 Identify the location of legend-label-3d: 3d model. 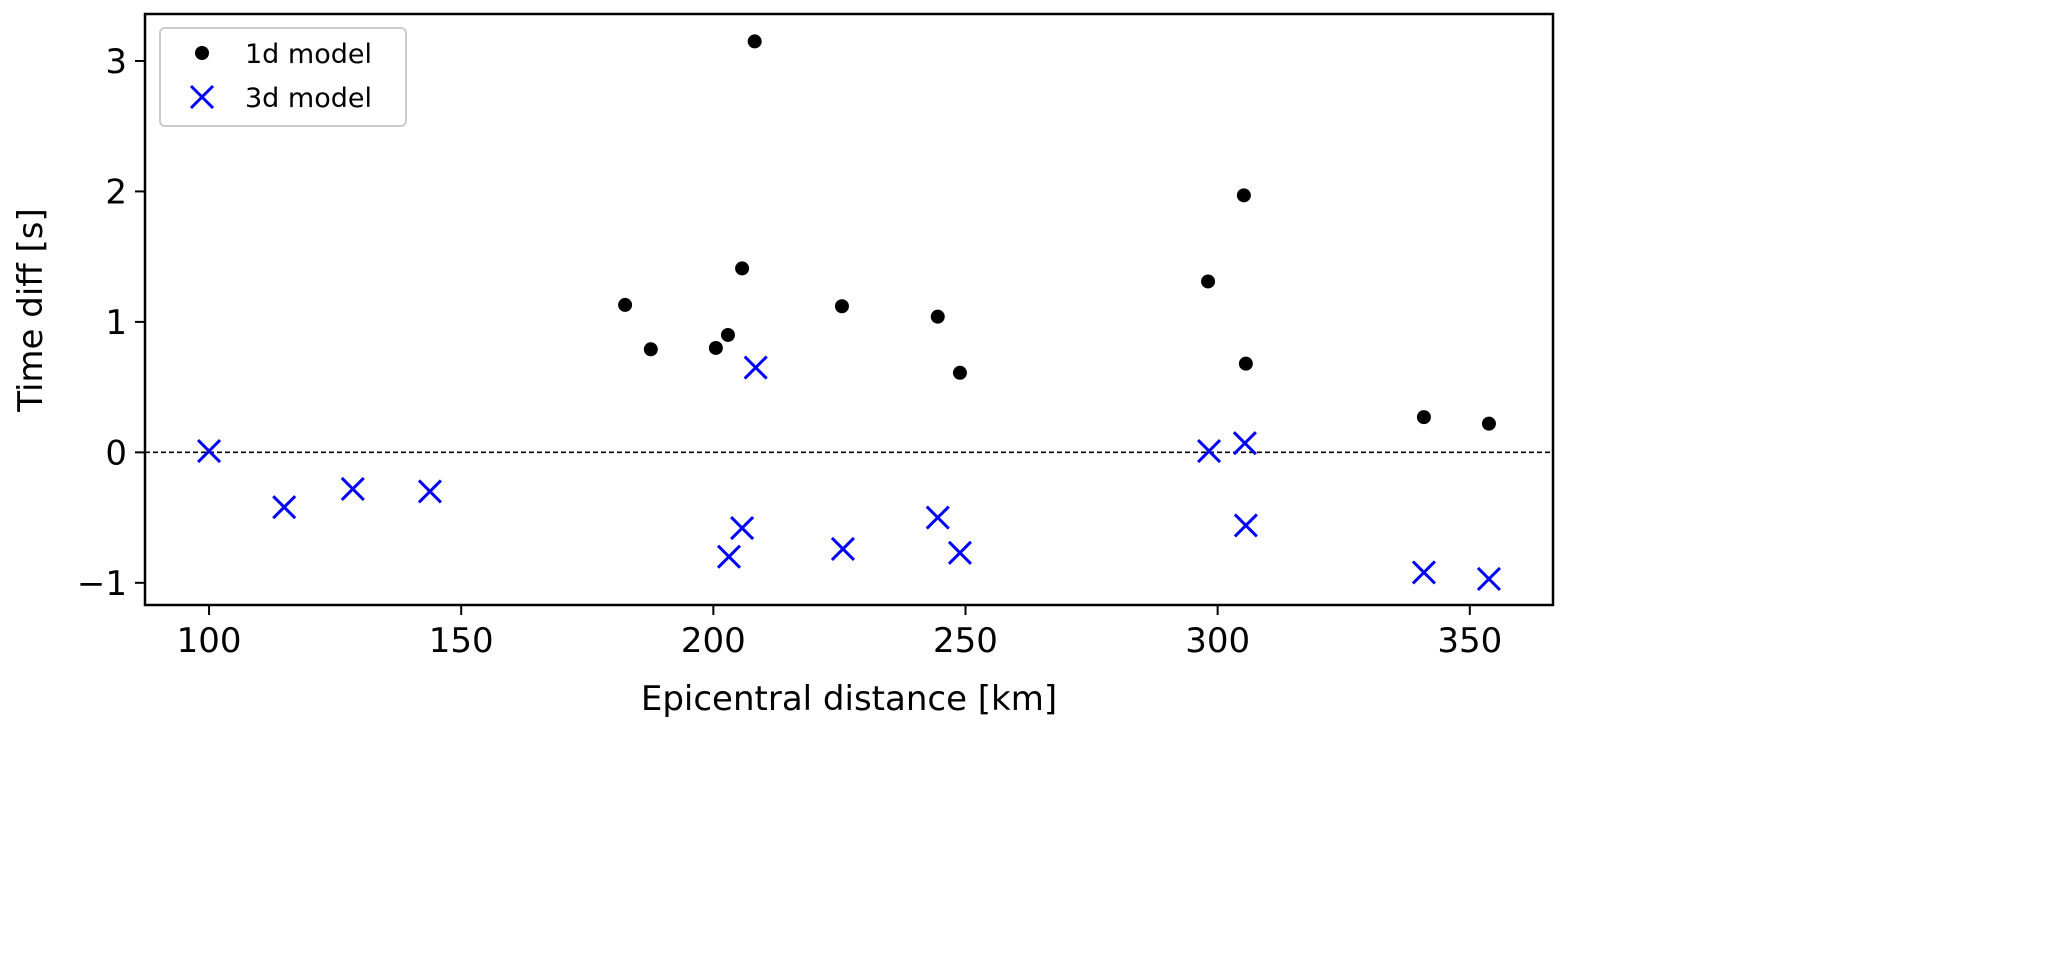
(308, 98).